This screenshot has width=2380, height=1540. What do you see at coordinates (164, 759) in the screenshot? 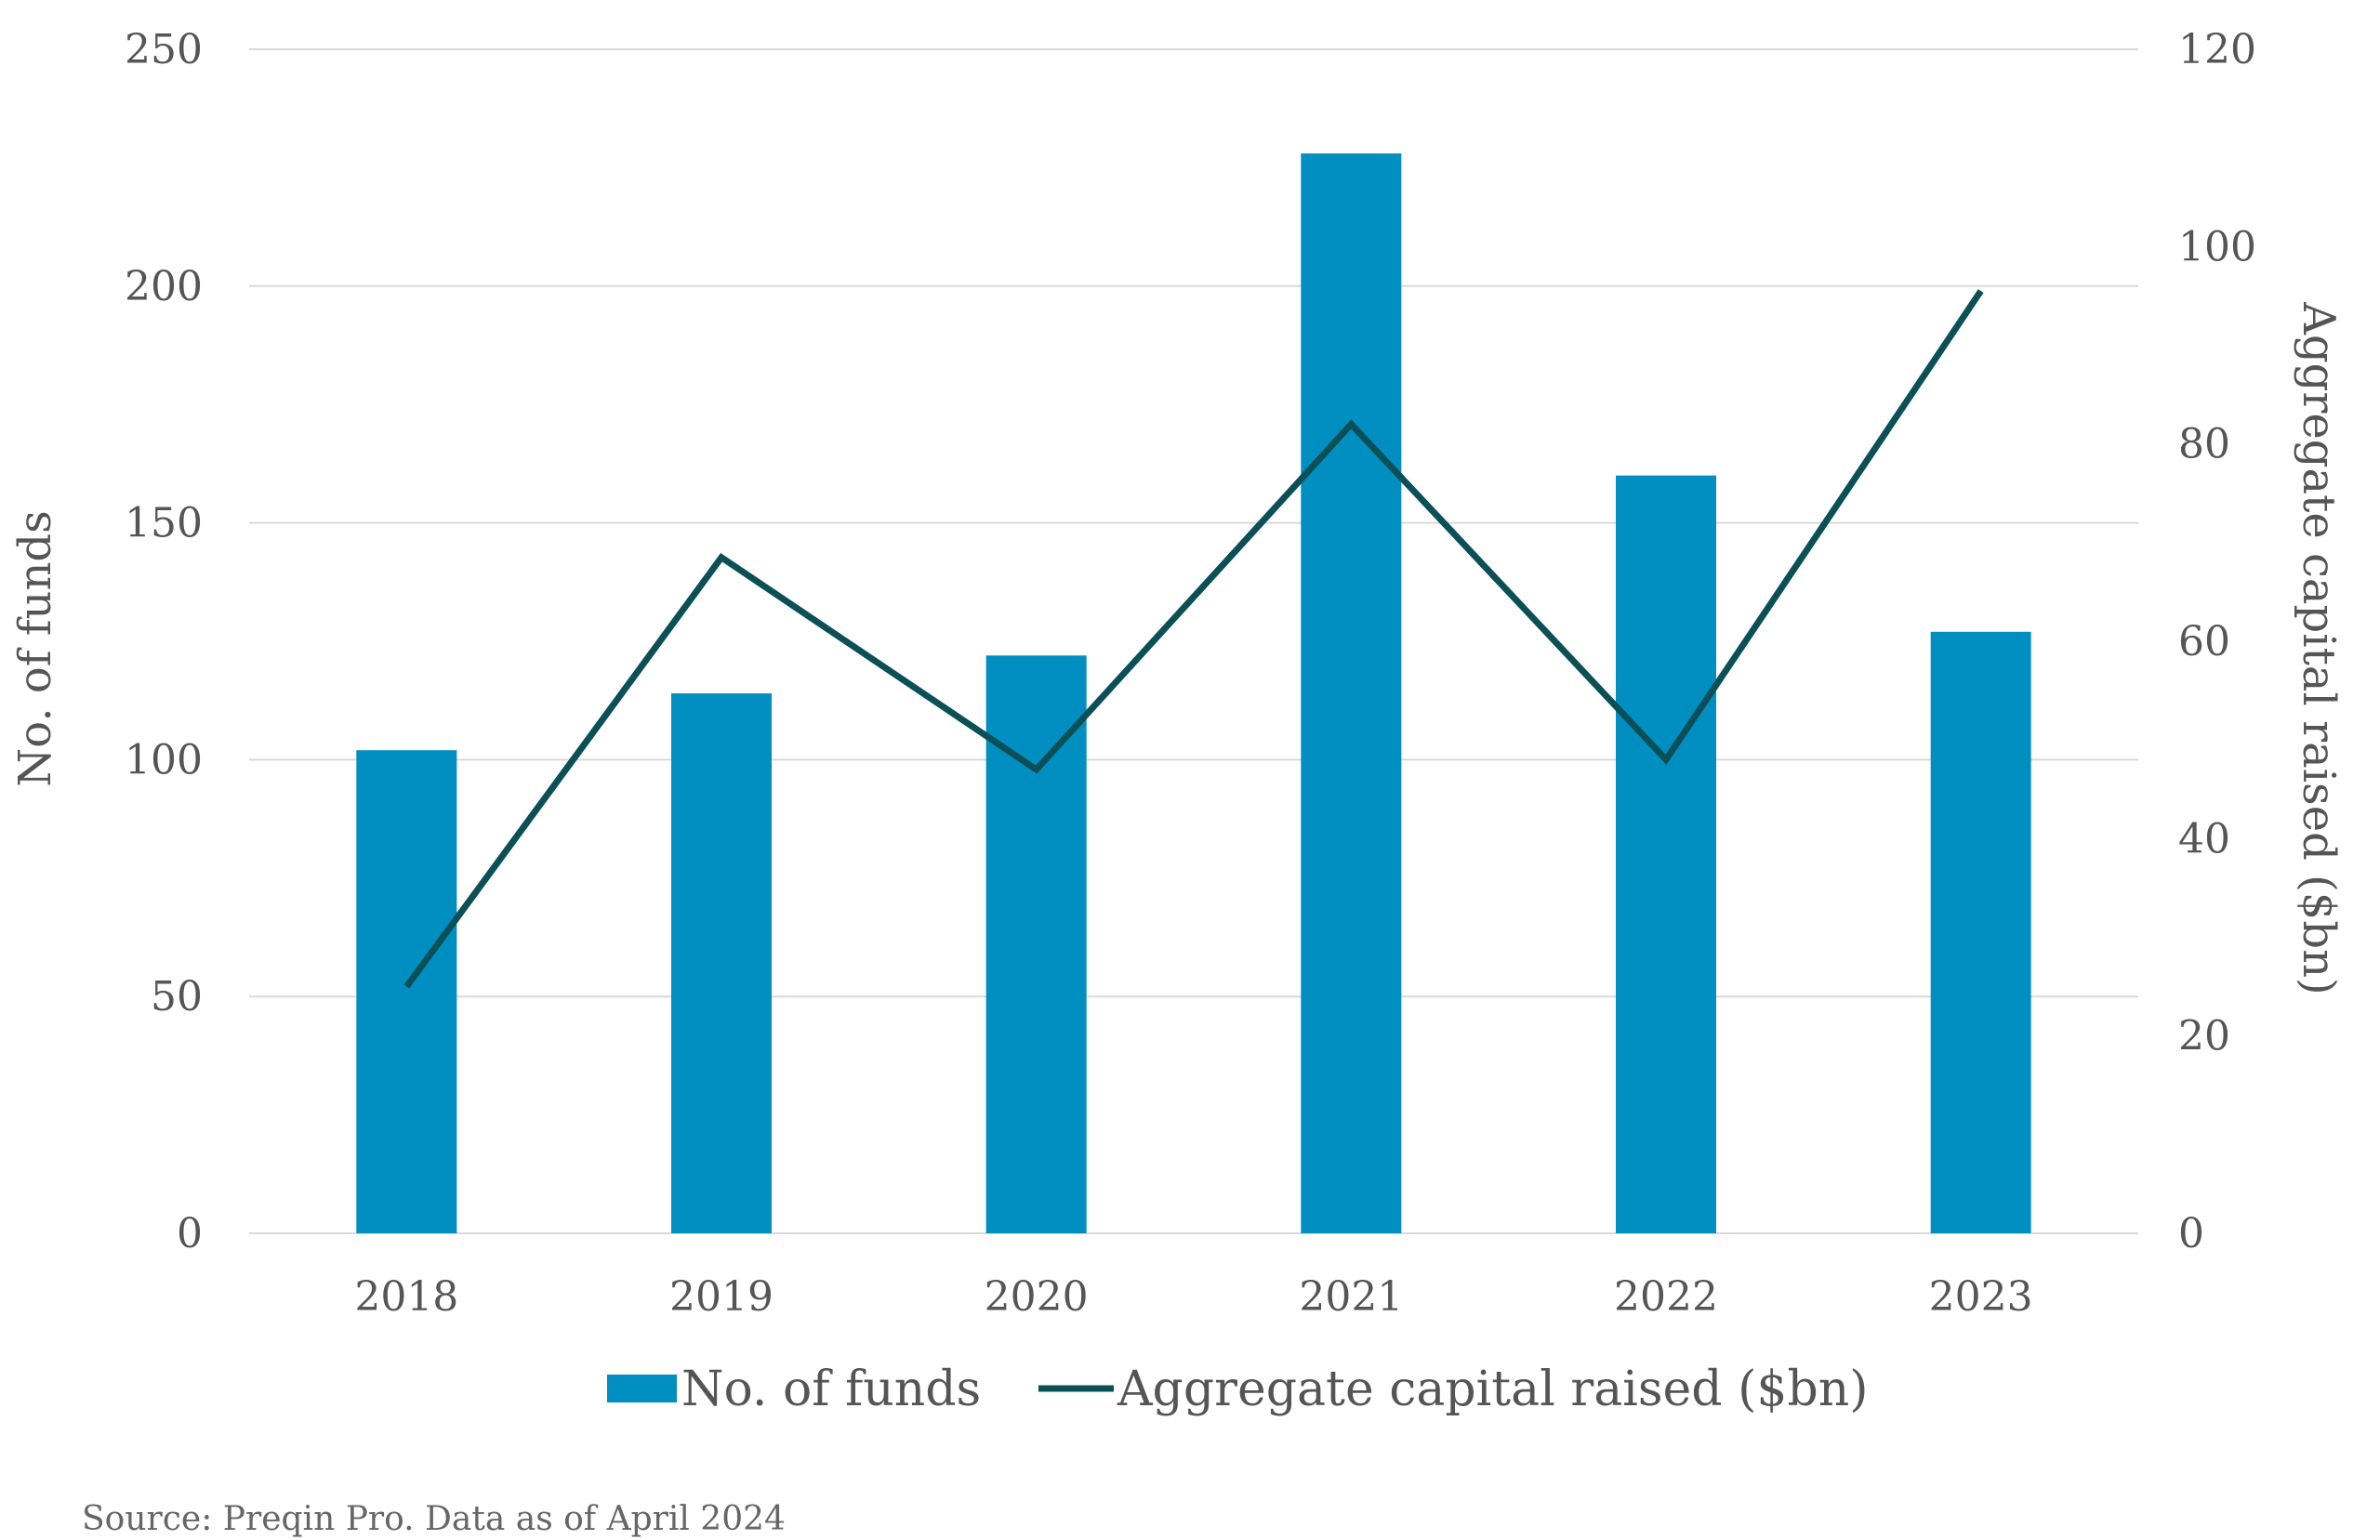
I see `left-tick-label-2: 100` at bounding box center [164, 759].